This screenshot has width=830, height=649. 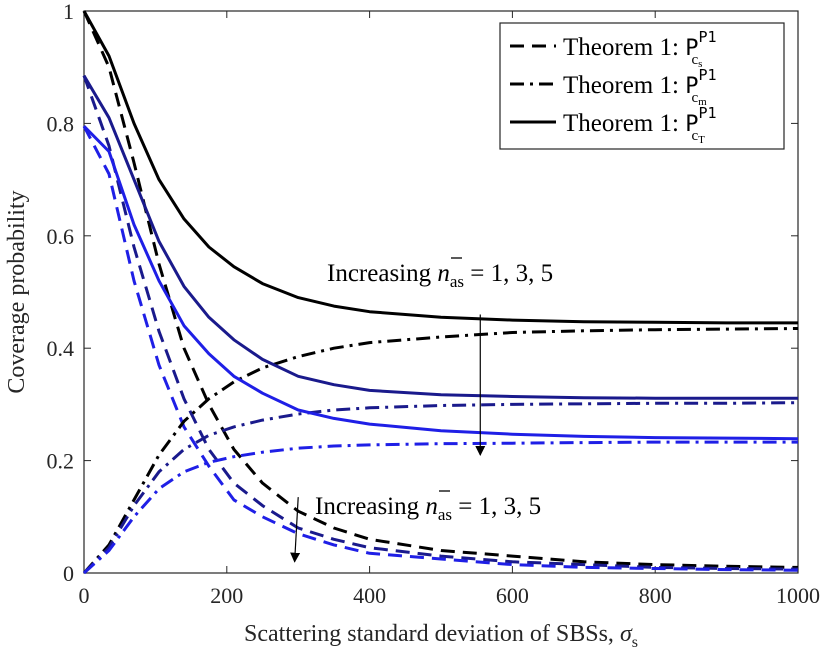 What do you see at coordinates (68, 12) in the screenshot?
I see `y-tick-label: 1` at bounding box center [68, 12].